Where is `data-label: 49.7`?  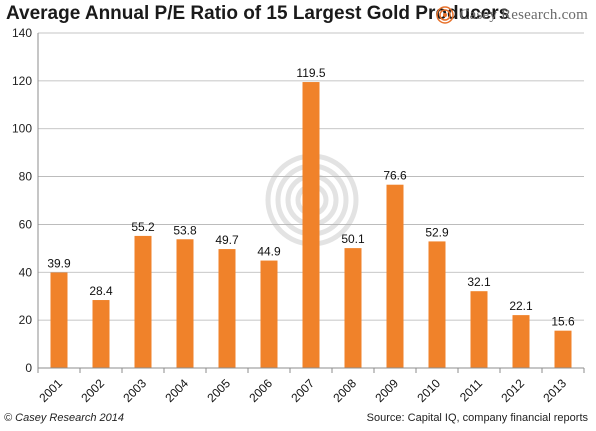 data-label: 49.7 is located at coordinates (227, 240).